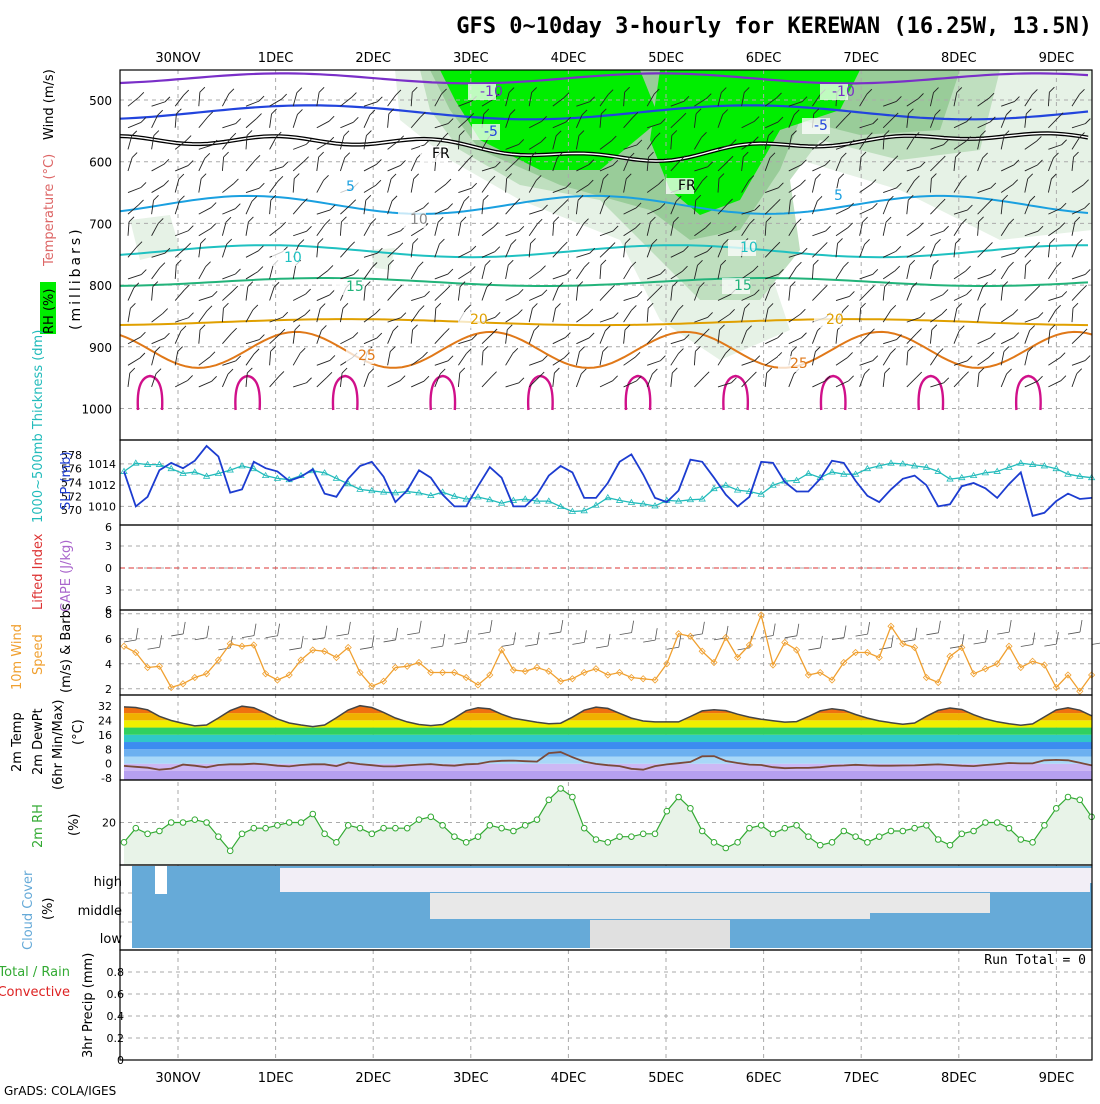 The image size is (1100, 1104). Describe the element at coordinates (844, 662) in the screenshot. I see `wind10m-point` at that location.